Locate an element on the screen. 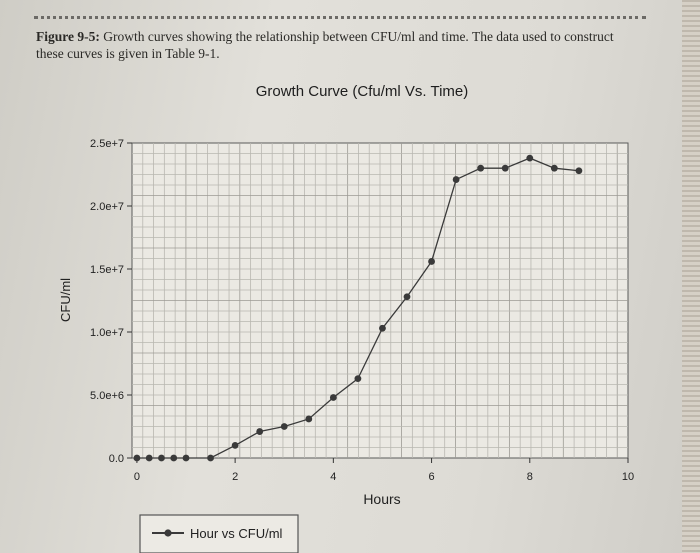 Image resolution: width=700 pixels, height=553 pixels. x-tick-label: 2 is located at coordinates (235, 477).